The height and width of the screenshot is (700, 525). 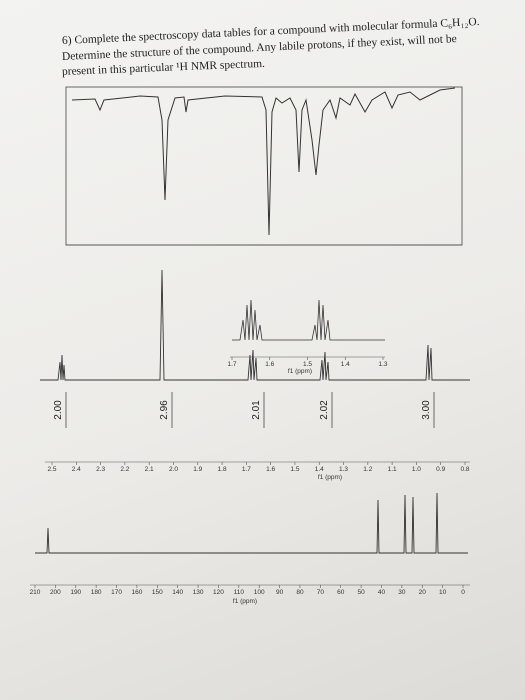 What do you see at coordinates (58, 410) in the screenshot?
I see `integral-label: 2.00` at bounding box center [58, 410].